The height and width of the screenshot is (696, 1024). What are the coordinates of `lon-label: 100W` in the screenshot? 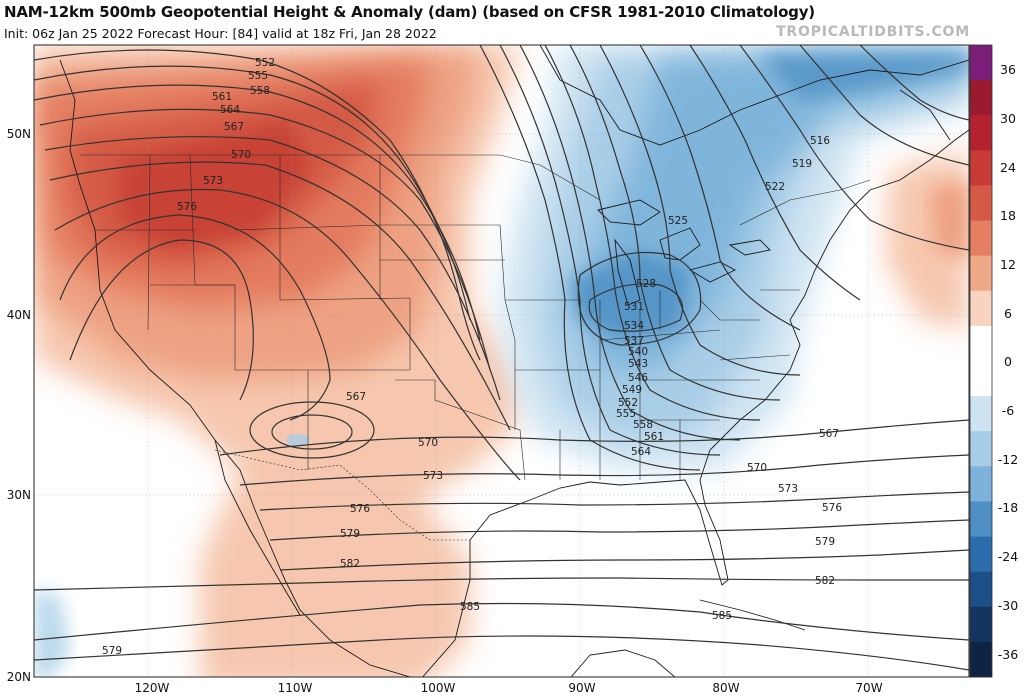 It's located at (438, 688).